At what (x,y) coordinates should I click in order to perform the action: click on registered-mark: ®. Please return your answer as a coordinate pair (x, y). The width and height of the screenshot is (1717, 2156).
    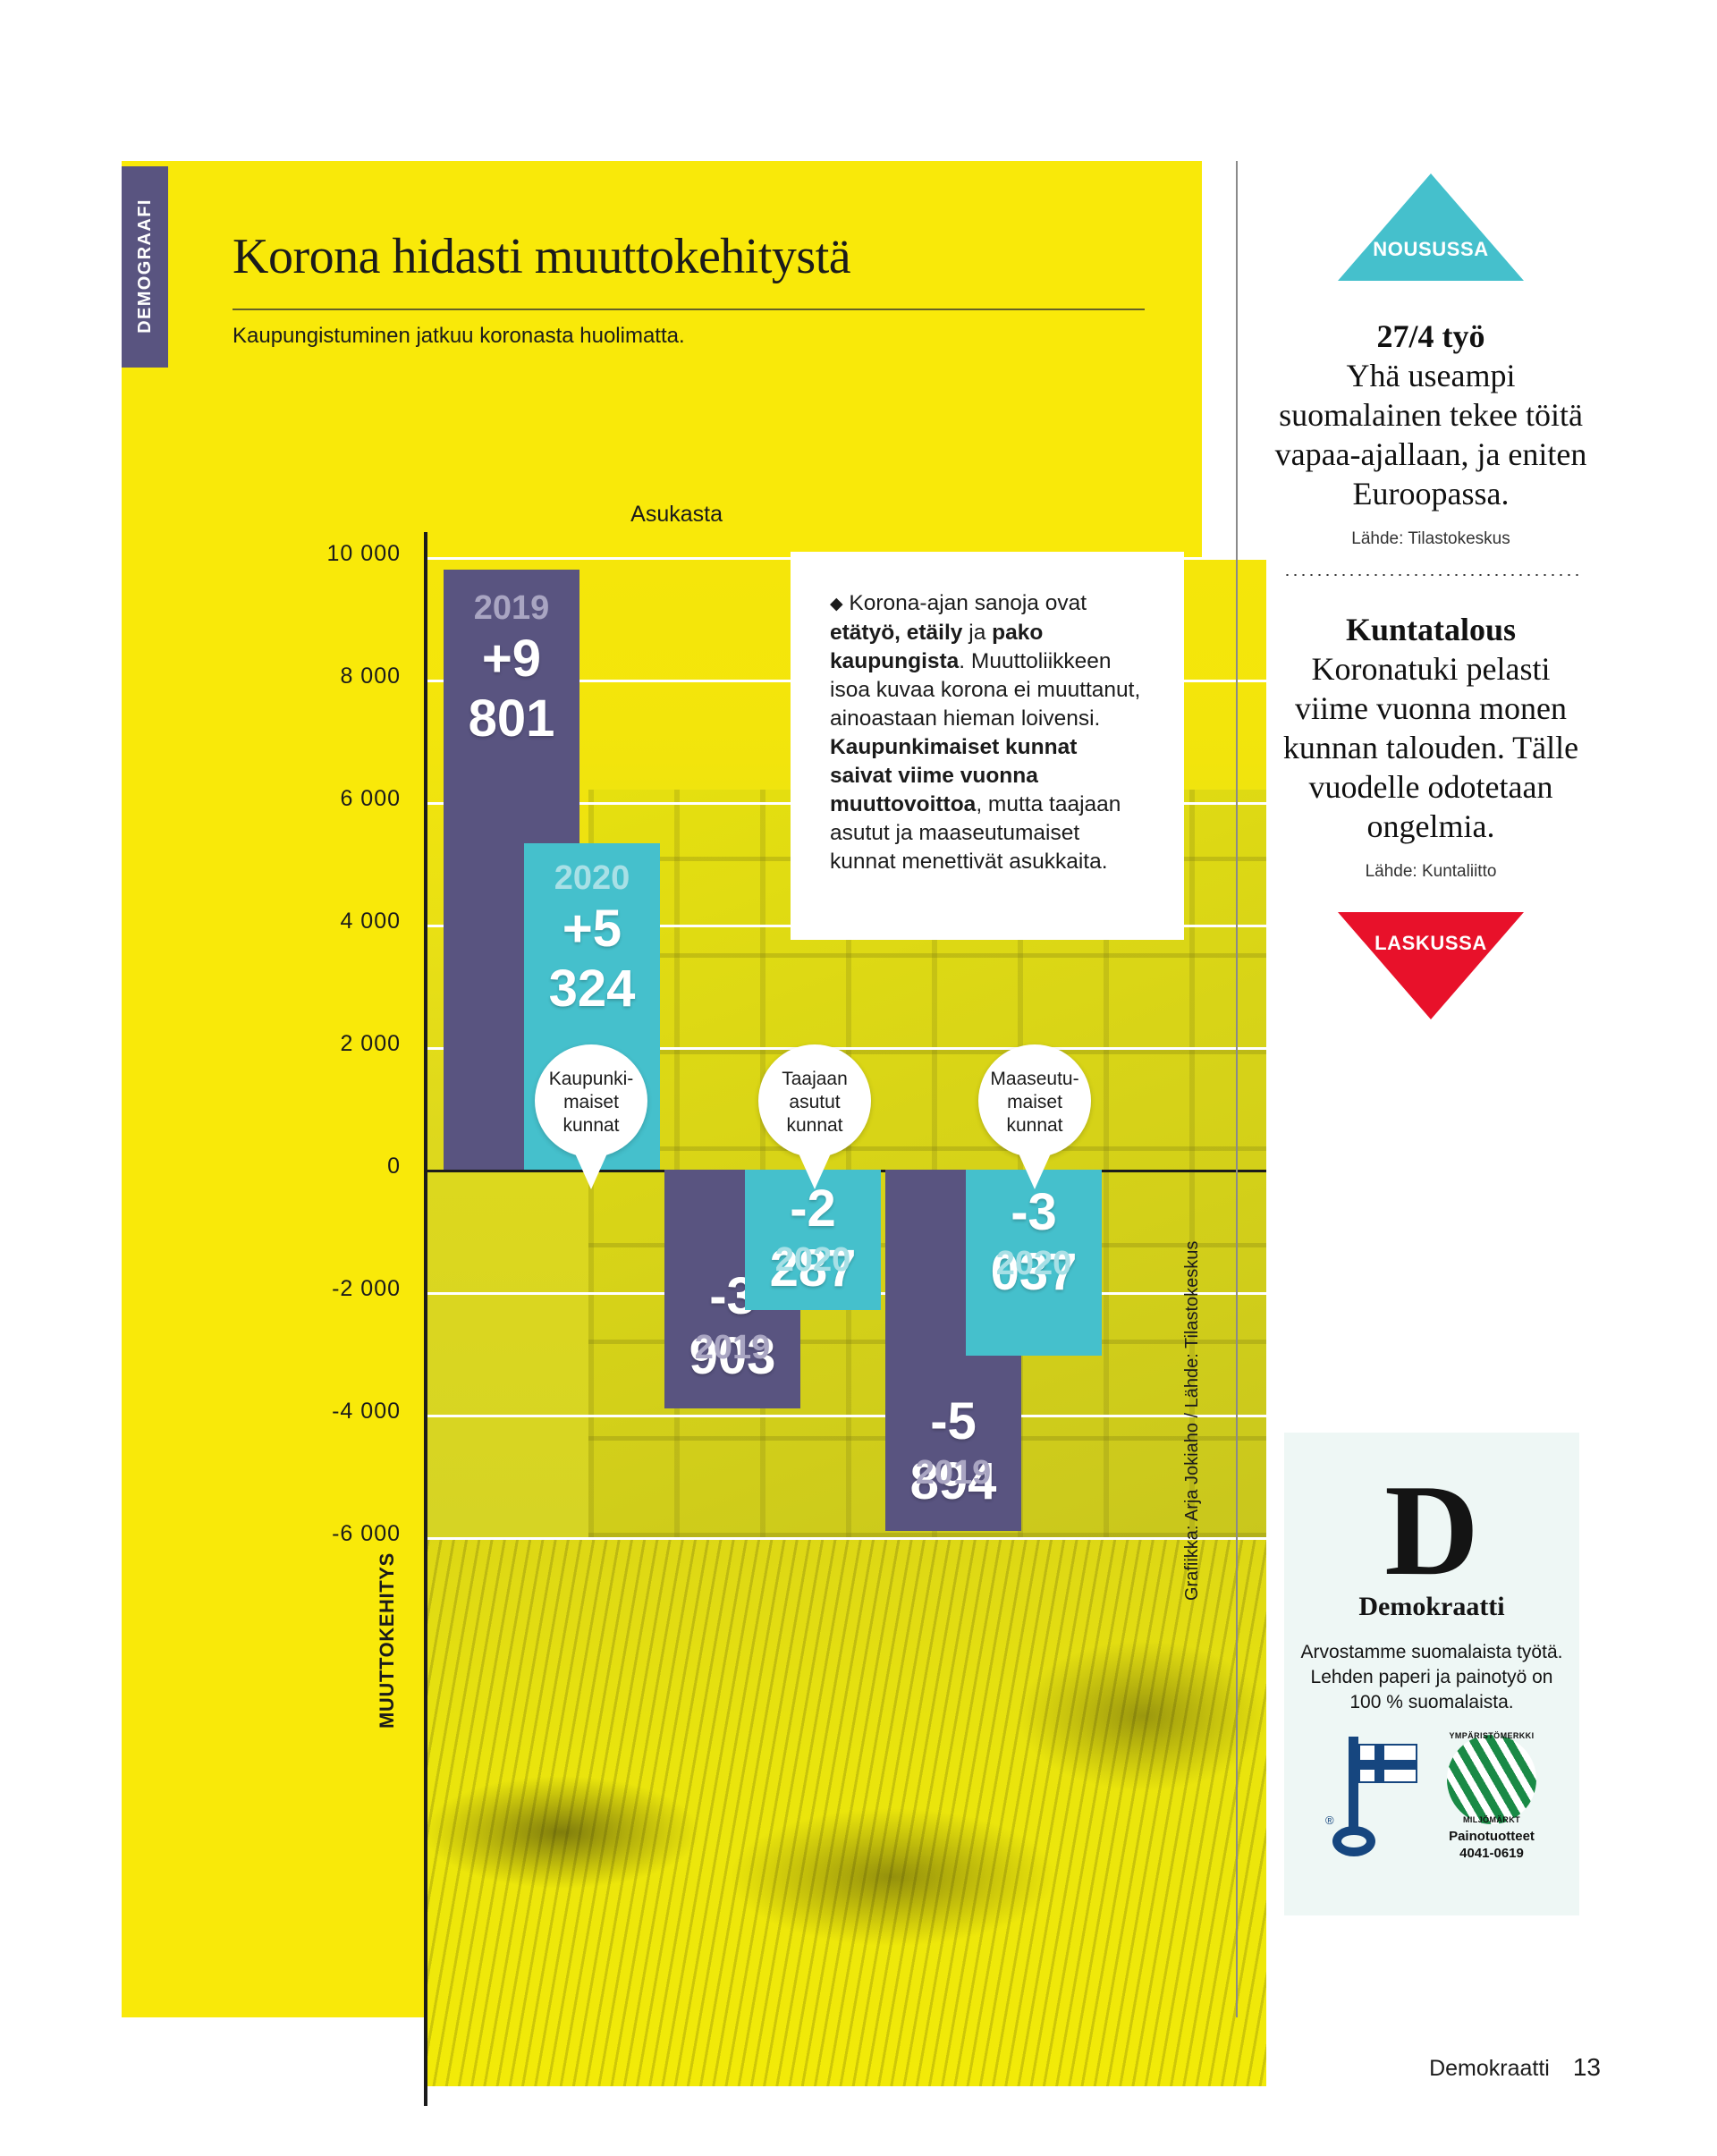
    Looking at the image, I should click on (1329, 1821).